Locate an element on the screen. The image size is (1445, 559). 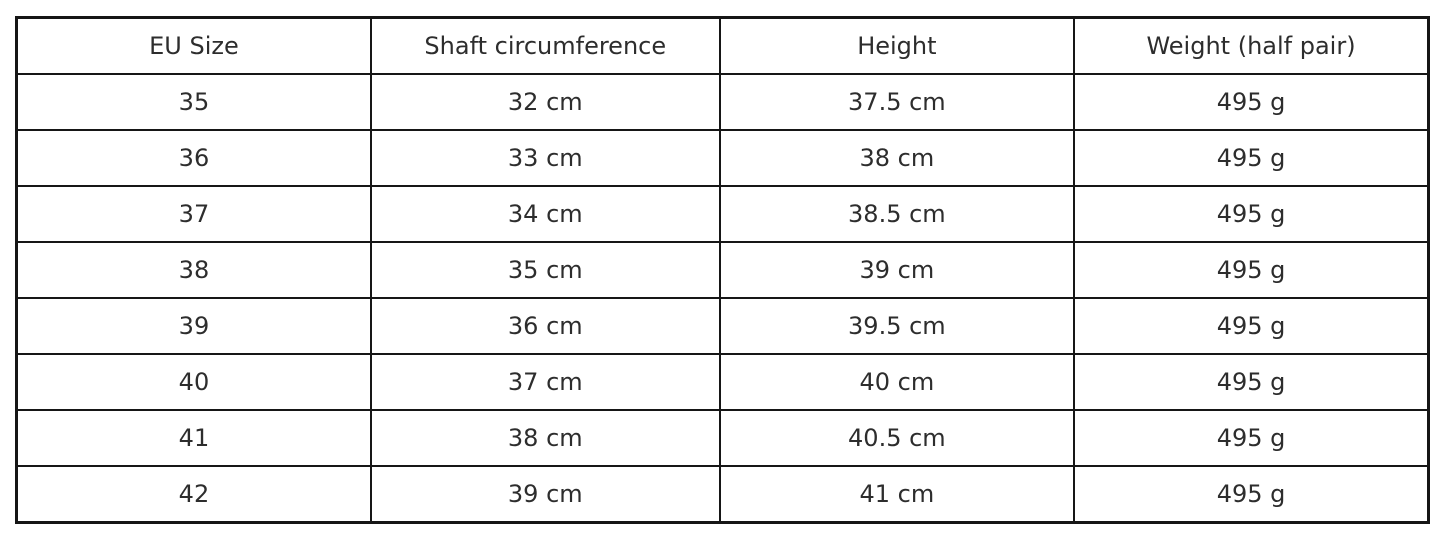
table-row: 38 35 cm 39 cm 495 g is located at coordinates (722, 270).